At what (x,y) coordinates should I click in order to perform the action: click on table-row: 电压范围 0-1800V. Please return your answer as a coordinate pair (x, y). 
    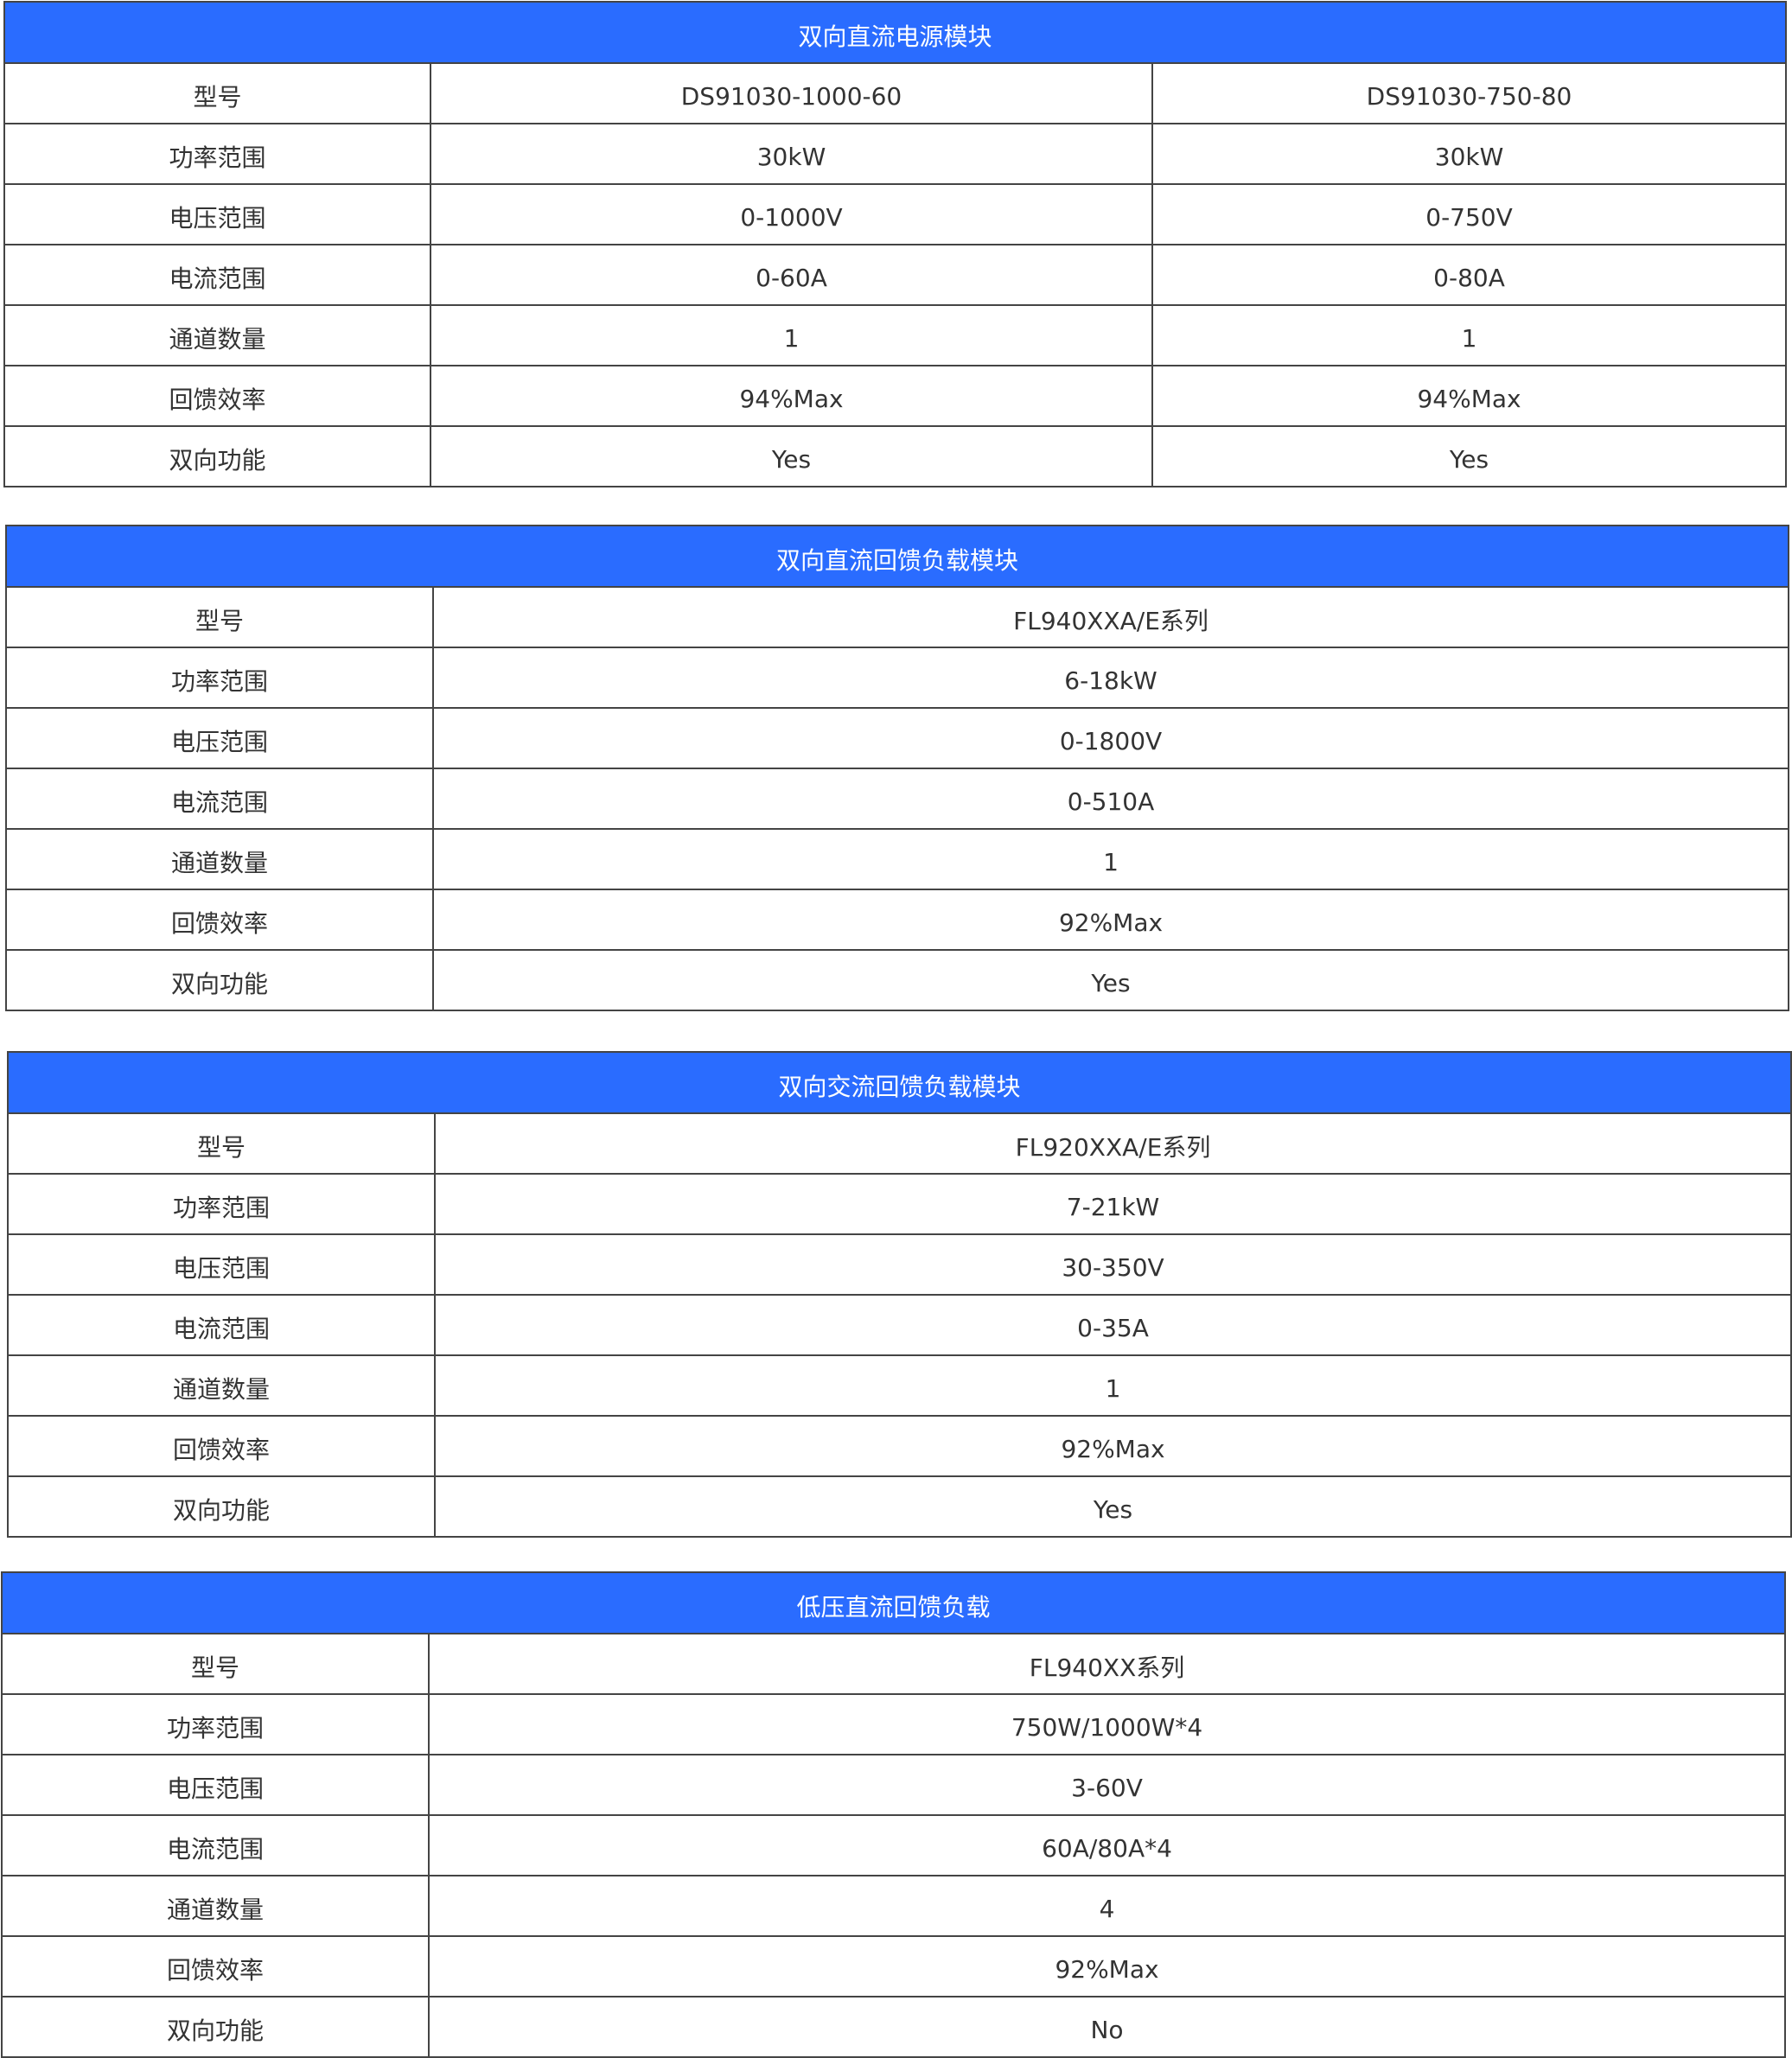
    Looking at the image, I should click on (898, 738).